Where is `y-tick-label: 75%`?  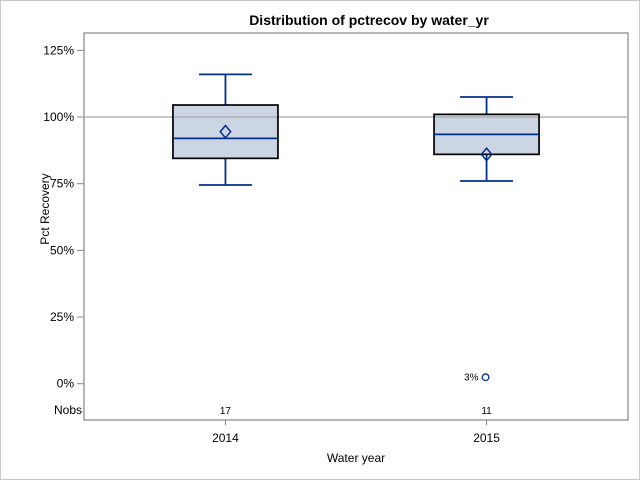 y-tick-label: 75% is located at coordinates (62, 184).